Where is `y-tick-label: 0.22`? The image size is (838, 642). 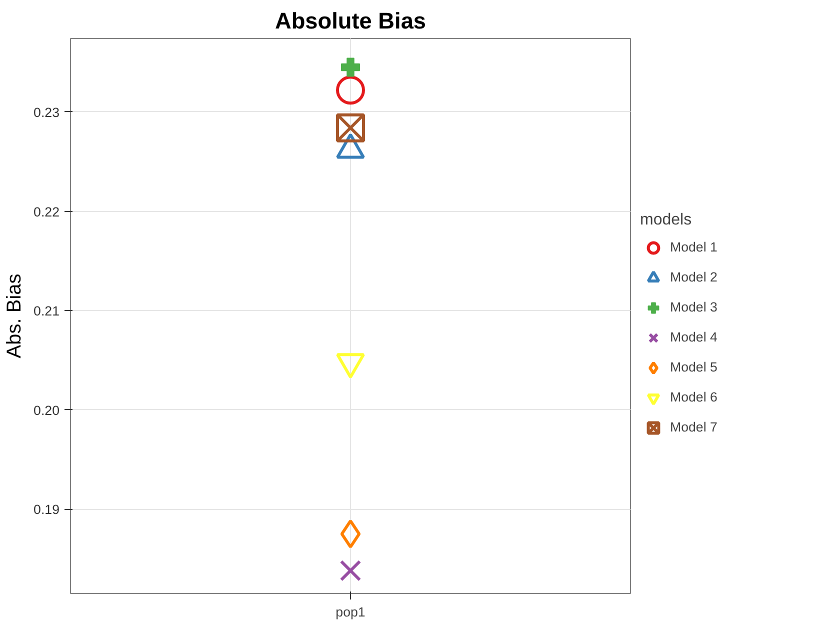
y-tick-label: 0.22 is located at coordinates (47, 212).